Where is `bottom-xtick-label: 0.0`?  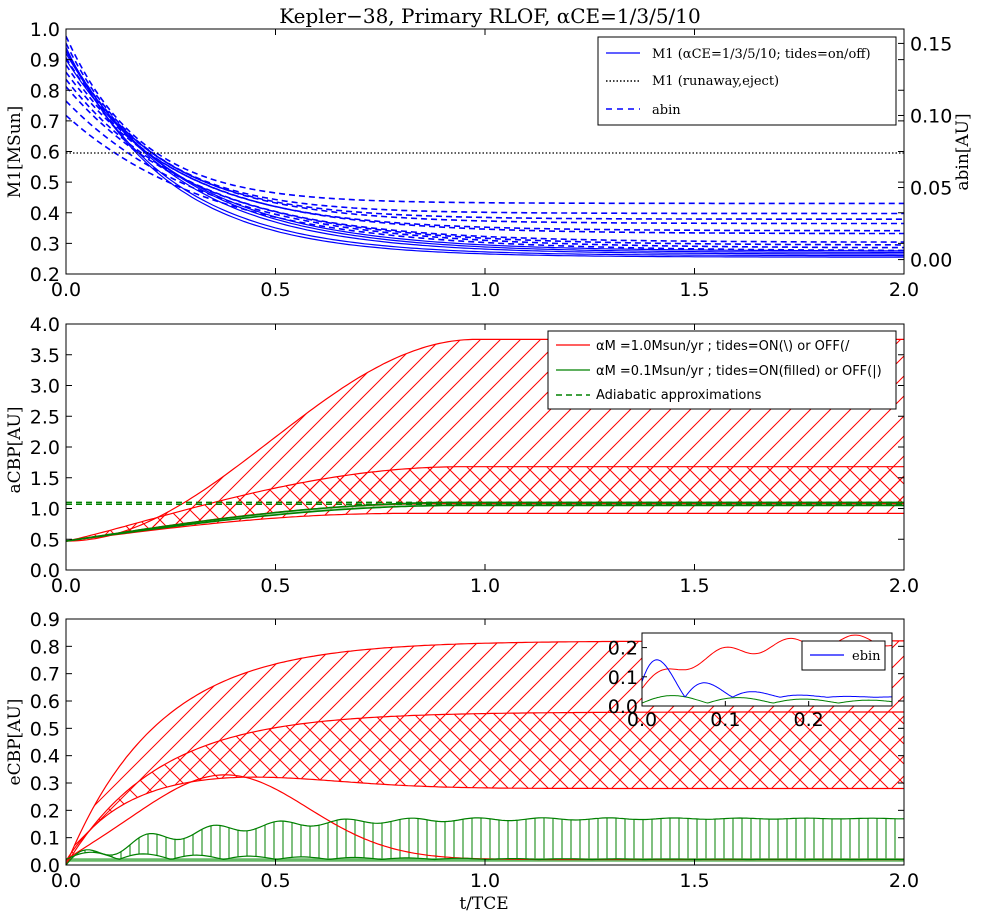
bottom-xtick-label: 0.0 is located at coordinates (66, 881).